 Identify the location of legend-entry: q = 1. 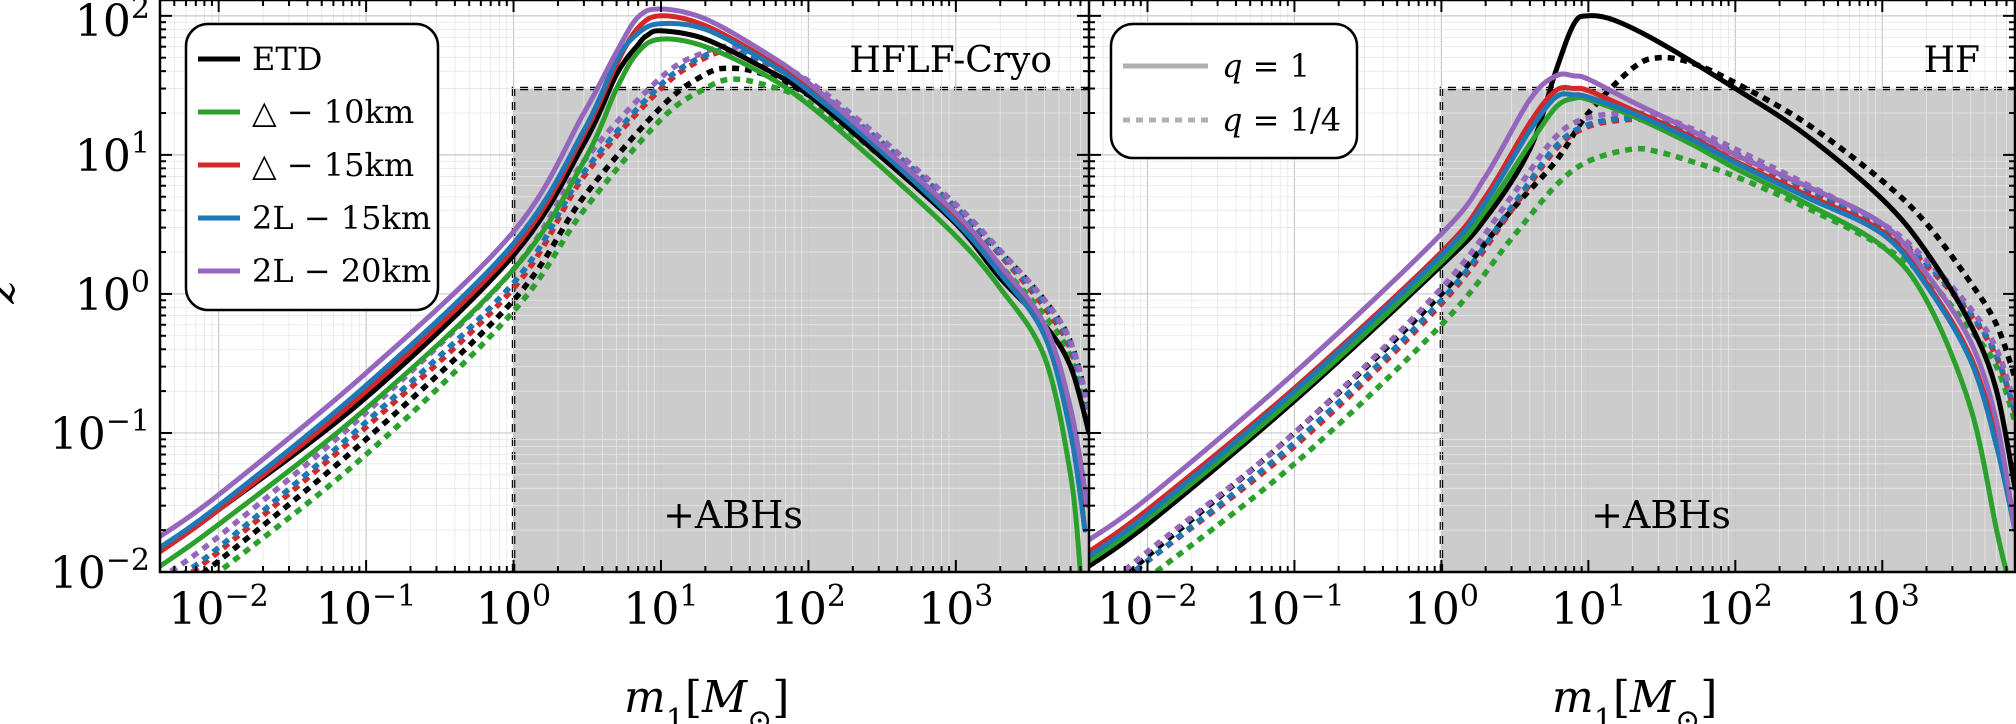
(1216, 66).